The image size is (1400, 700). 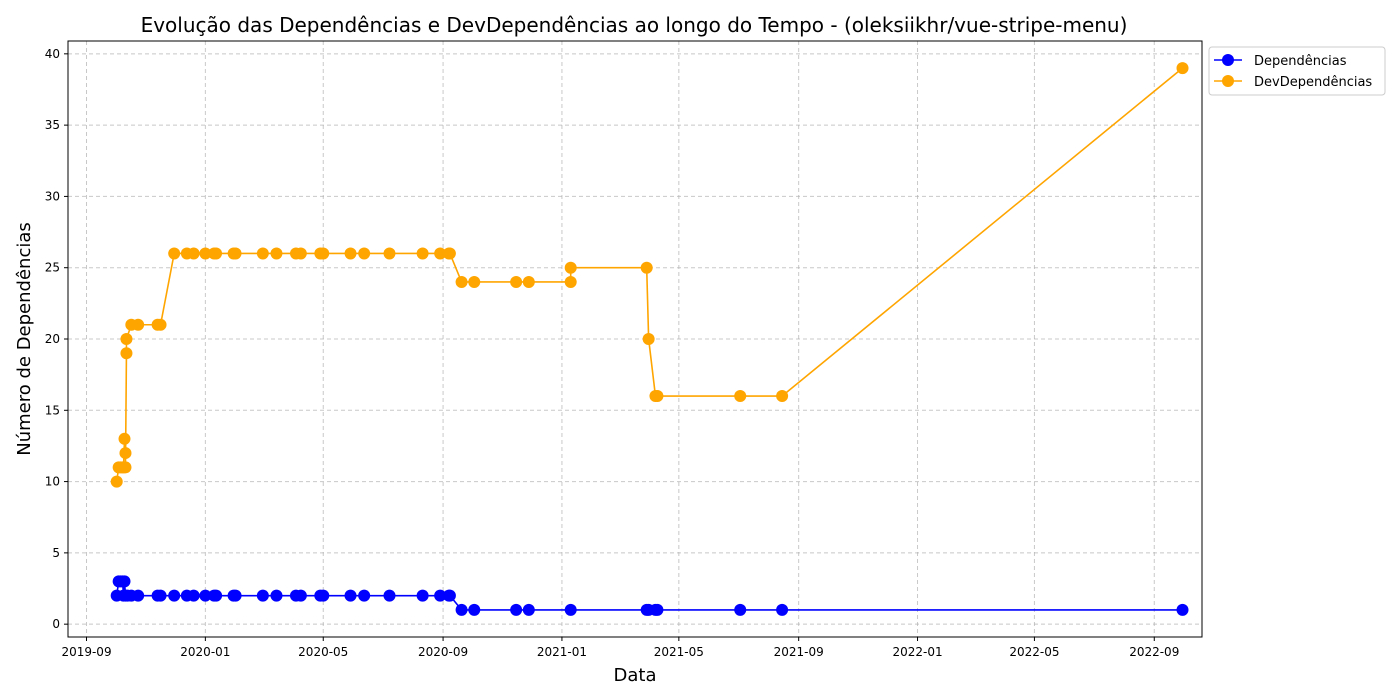 I want to click on y-tick-label: 0, so click(x=56, y=624).